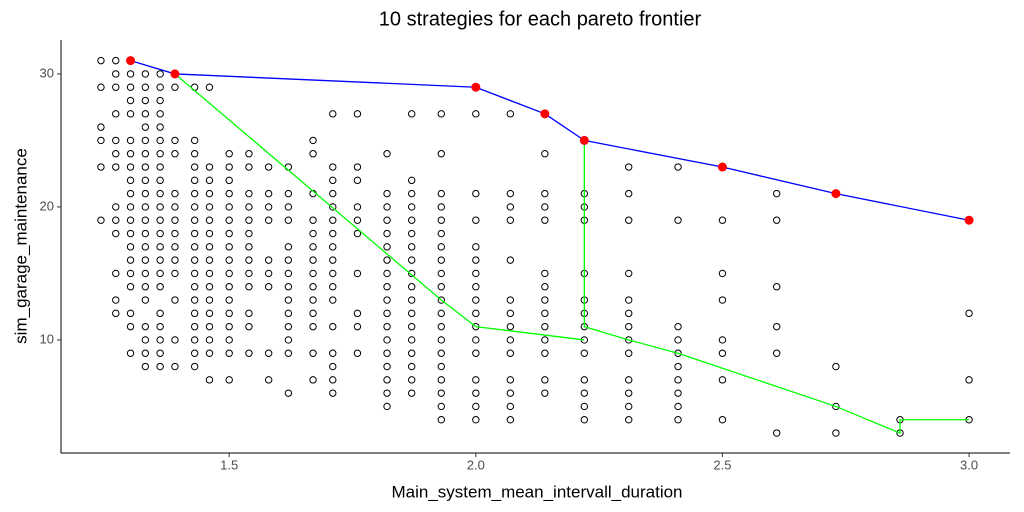  What do you see at coordinates (229, 464) in the screenshot?
I see `x-tick-label: 1.5` at bounding box center [229, 464].